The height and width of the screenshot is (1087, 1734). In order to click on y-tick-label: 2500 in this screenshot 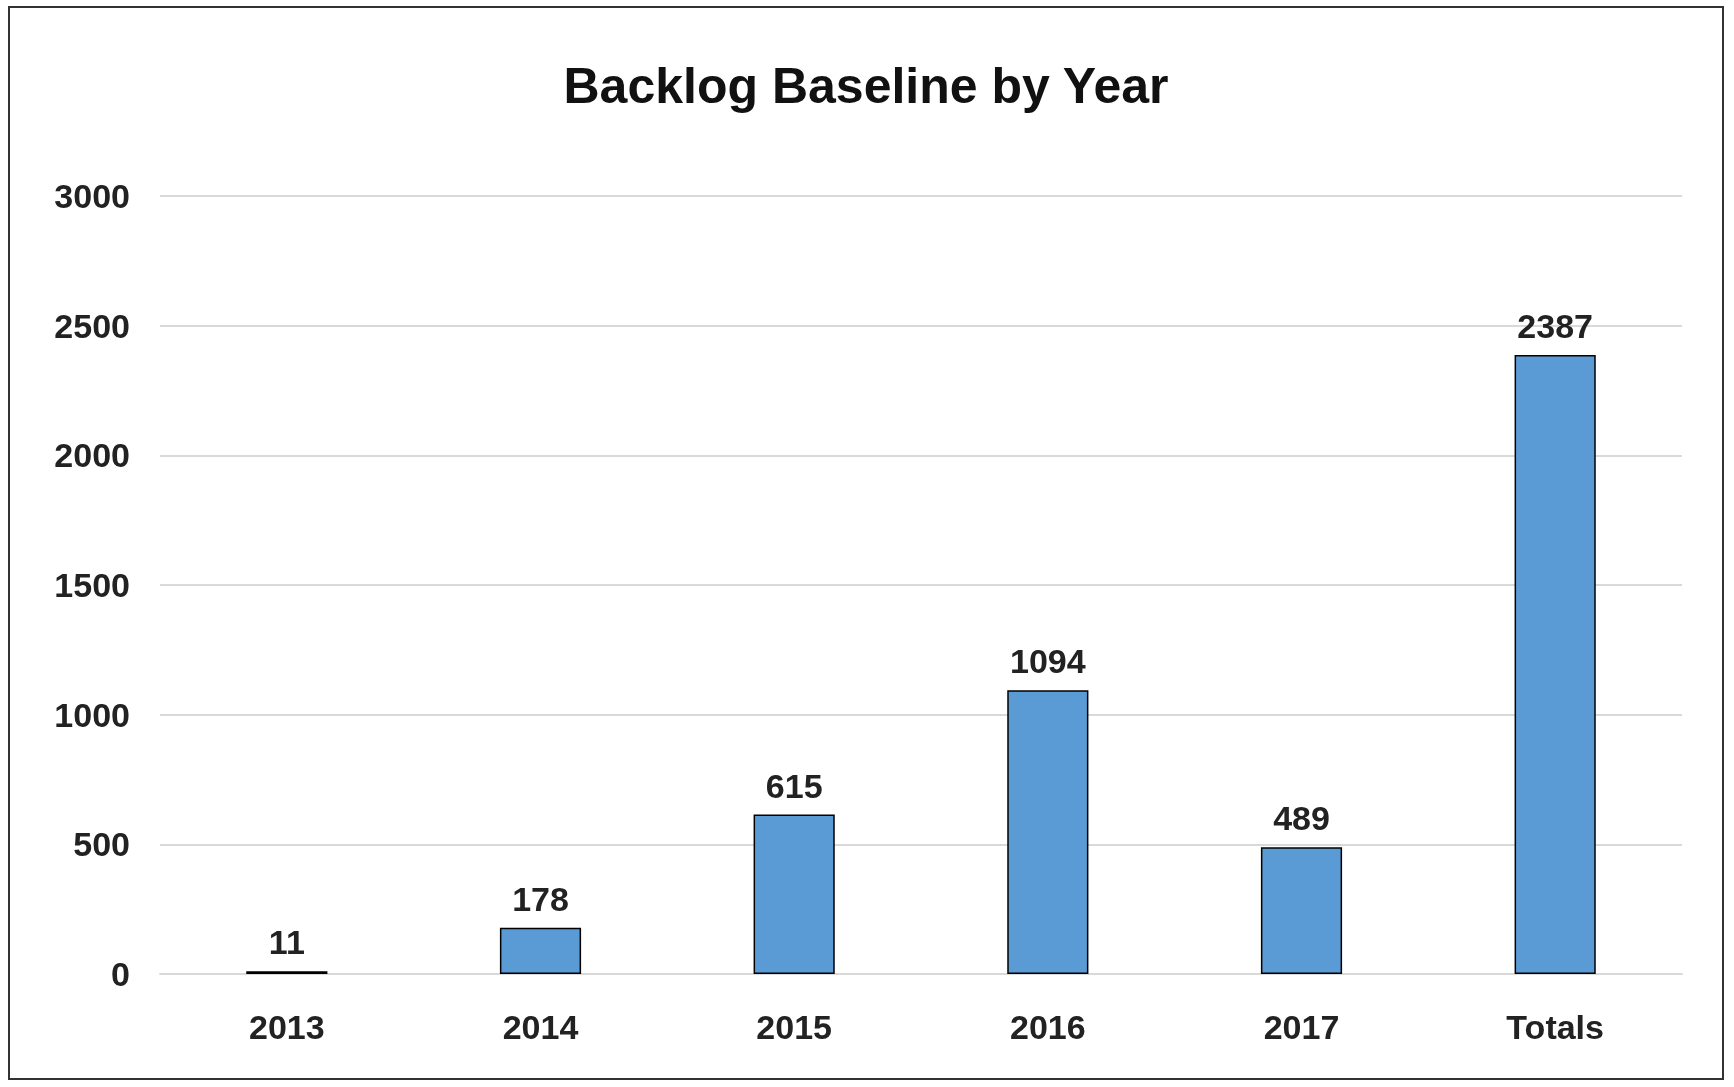, I will do `click(92, 325)`.